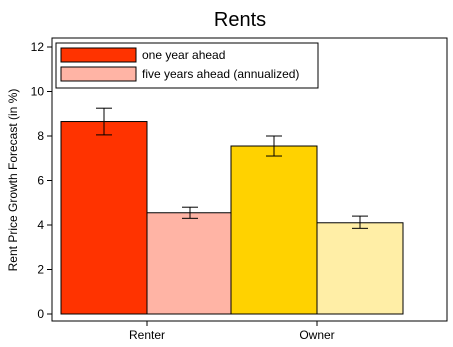 Image resolution: width=453 pixels, height=347 pixels. What do you see at coordinates (104, 218) in the screenshot?
I see `bar-renter-one-year` at bounding box center [104, 218].